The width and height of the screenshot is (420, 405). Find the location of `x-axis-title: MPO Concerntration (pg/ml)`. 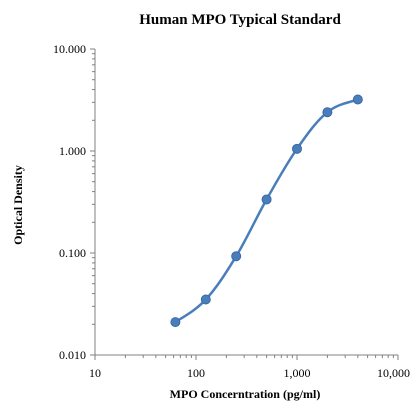

x-axis-title: MPO Concerntration (pg/ml) is located at coordinates (245, 394).